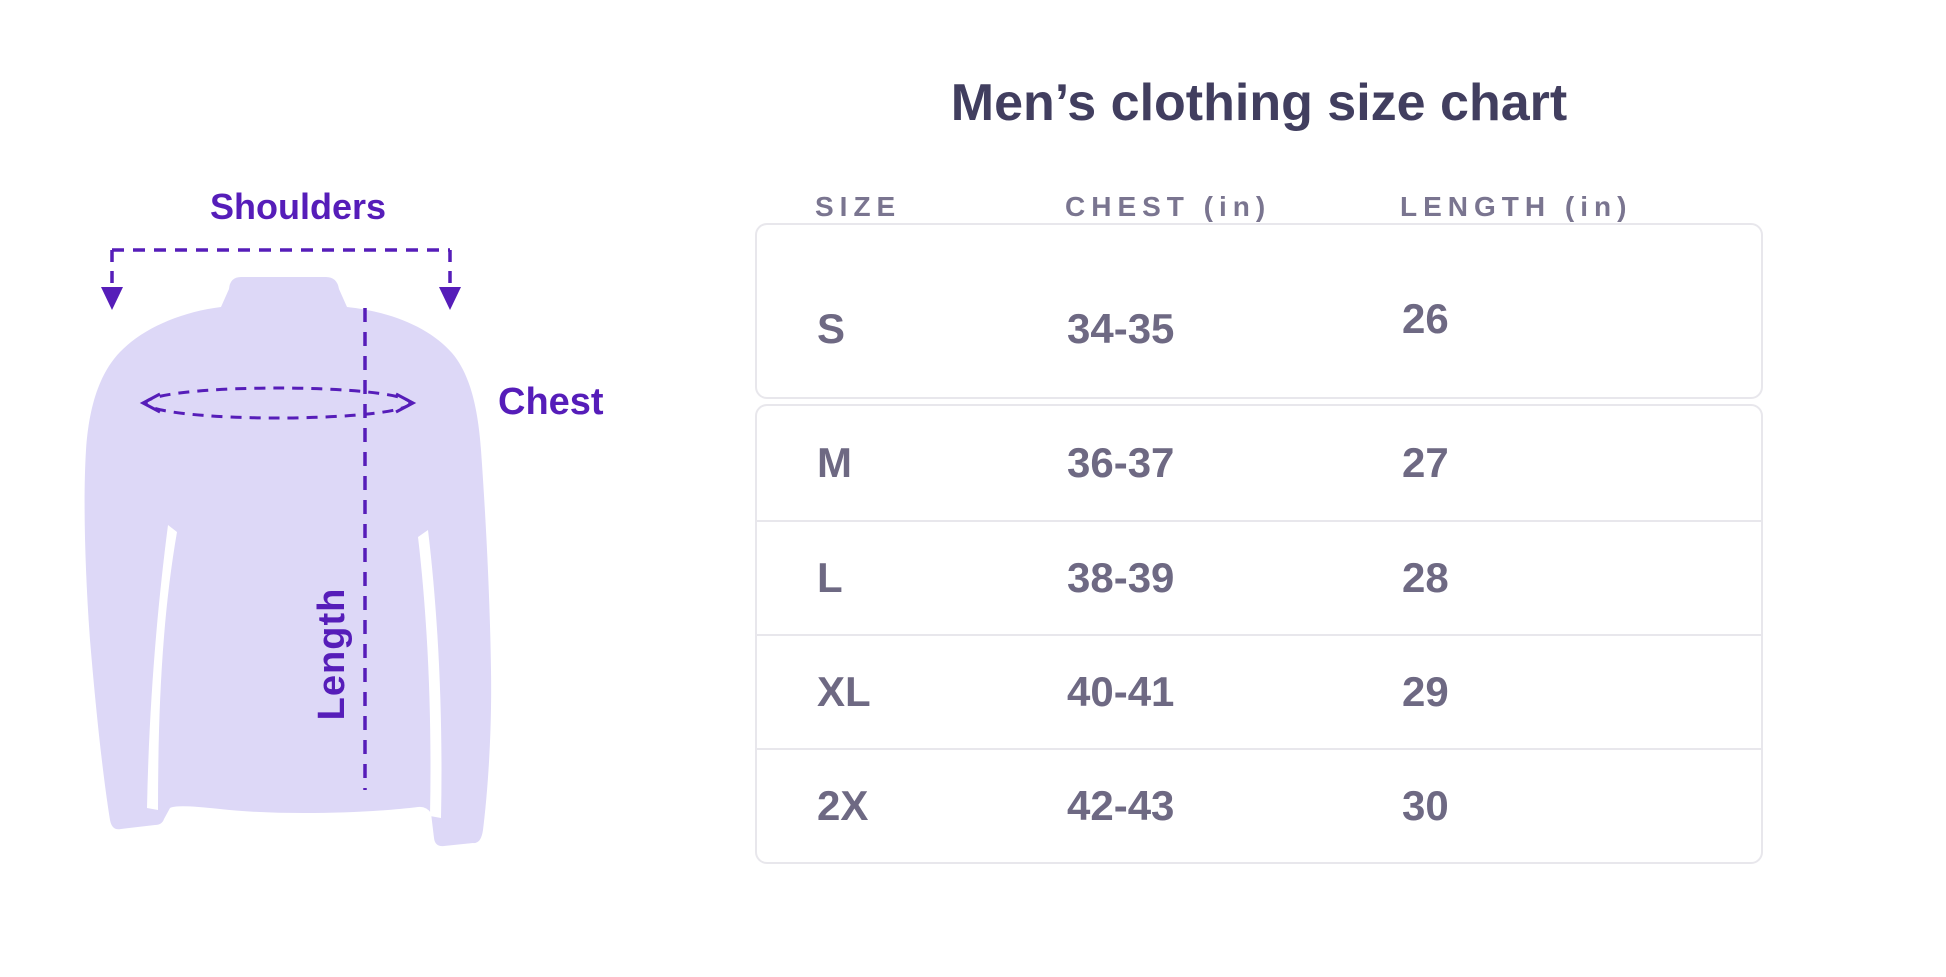  Describe the element at coordinates (281, 267) in the screenshot. I see `shoulders-arrow` at that location.